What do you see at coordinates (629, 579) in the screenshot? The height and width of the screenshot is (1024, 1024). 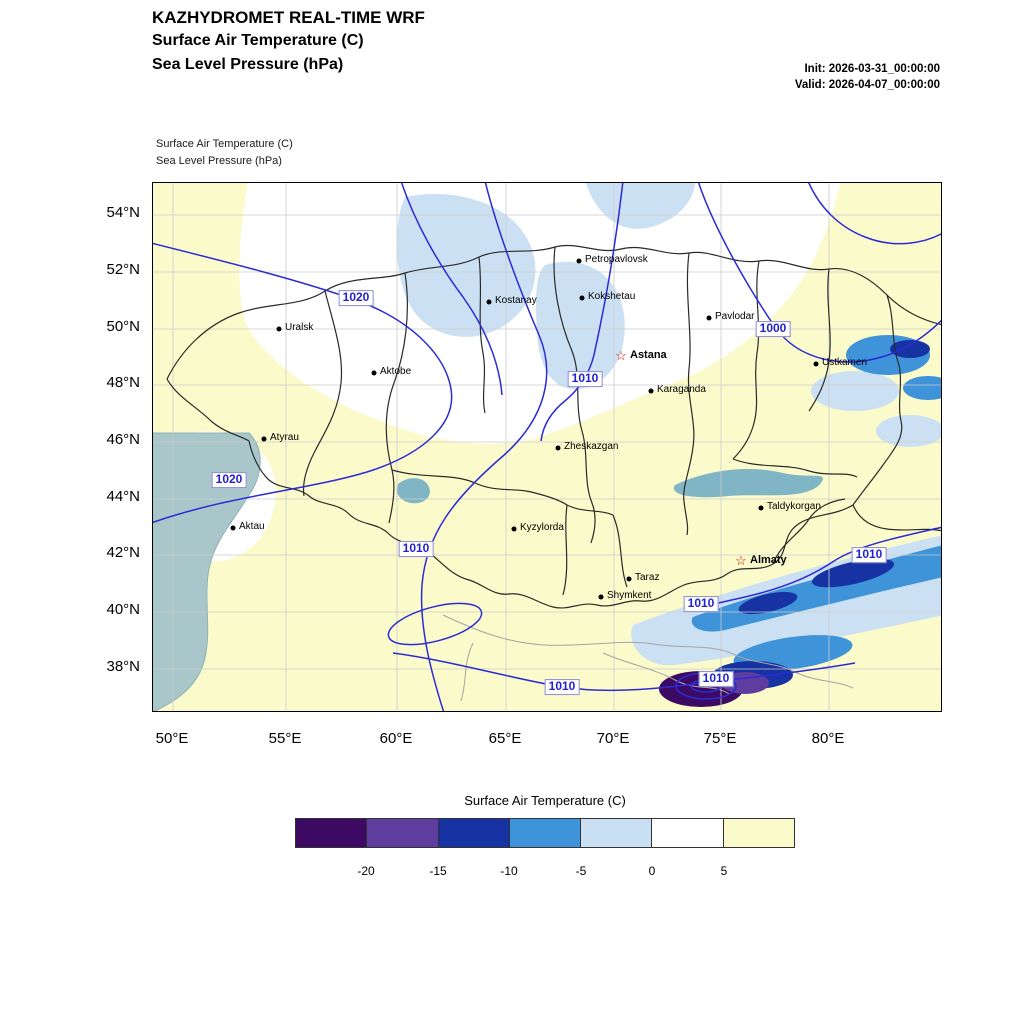 I see `city-marker-taraz` at bounding box center [629, 579].